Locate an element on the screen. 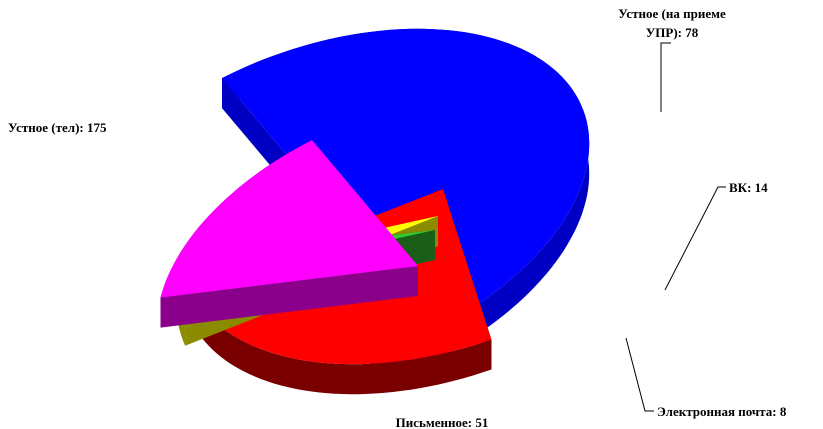 This screenshot has width=823, height=429. leader-line-upr is located at coordinates (665, 77).